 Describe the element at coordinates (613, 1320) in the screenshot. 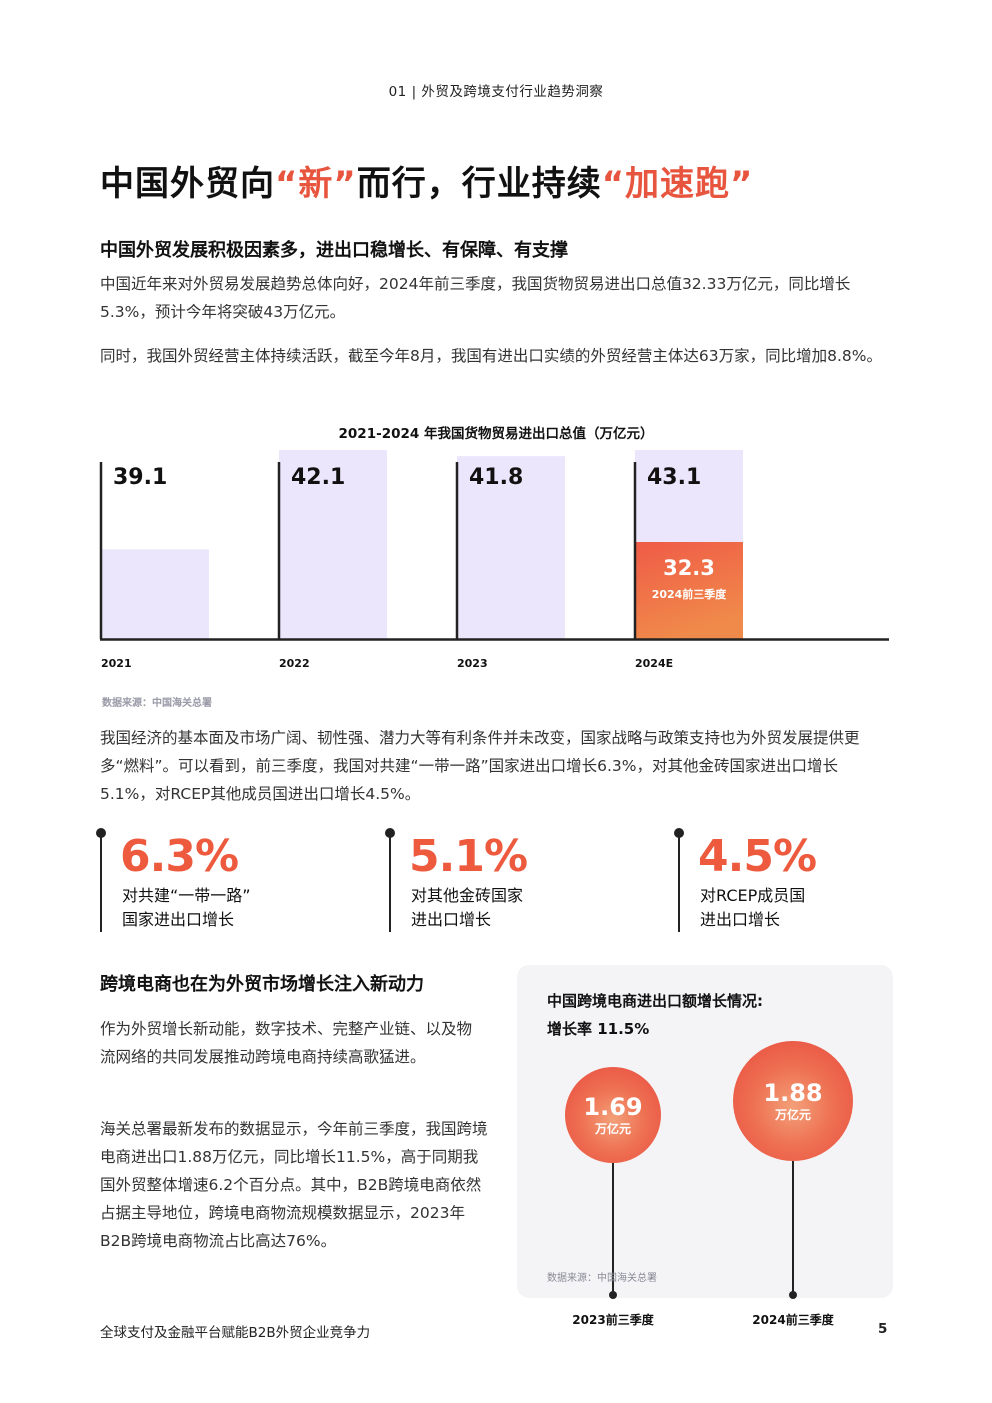

I see `circle-label: 2023前三季度` at that location.